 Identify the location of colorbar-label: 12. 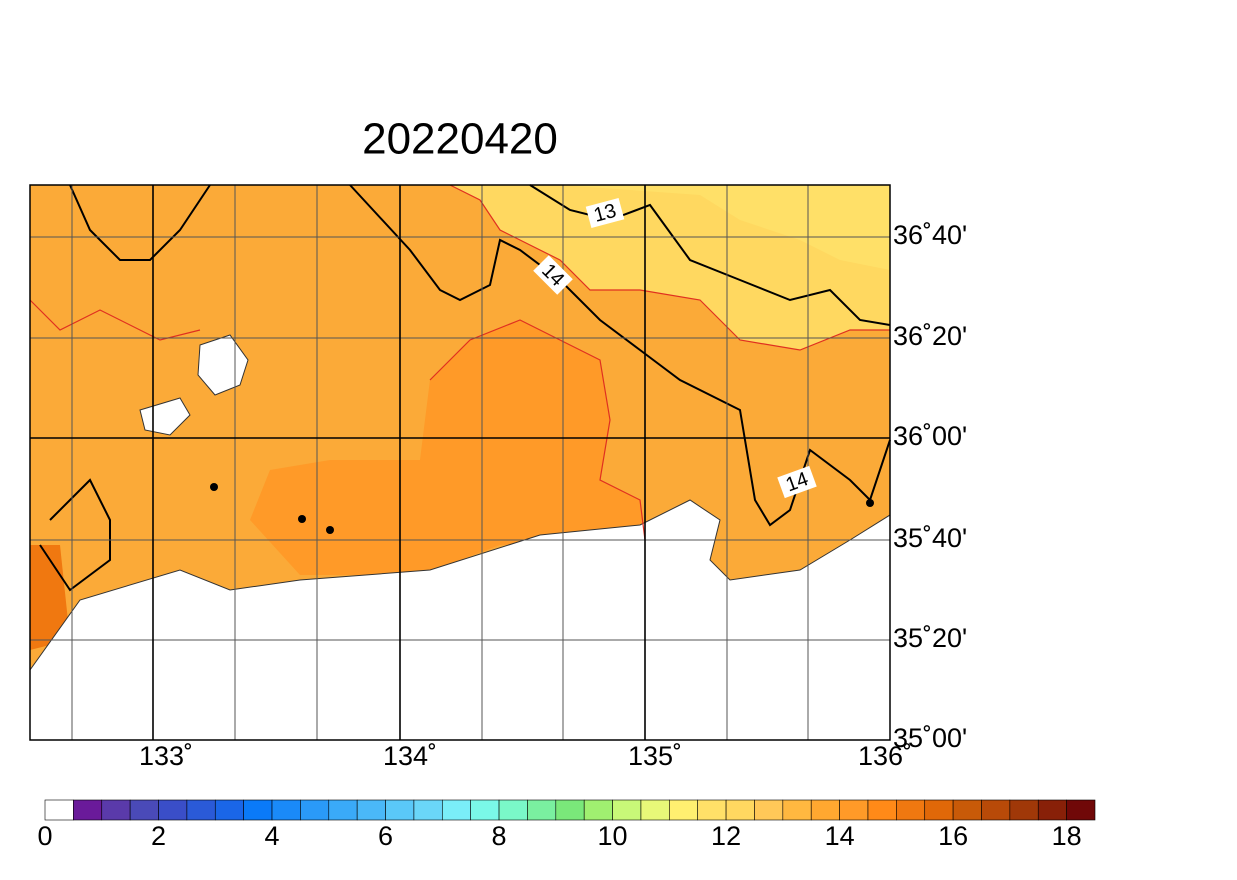
(726, 836).